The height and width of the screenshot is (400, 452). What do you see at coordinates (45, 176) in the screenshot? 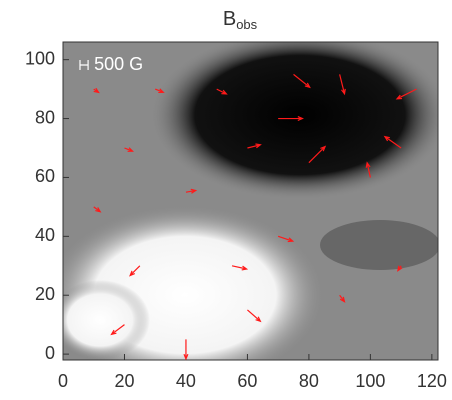
I see `y-tick-label: 60` at bounding box center [45, 176].